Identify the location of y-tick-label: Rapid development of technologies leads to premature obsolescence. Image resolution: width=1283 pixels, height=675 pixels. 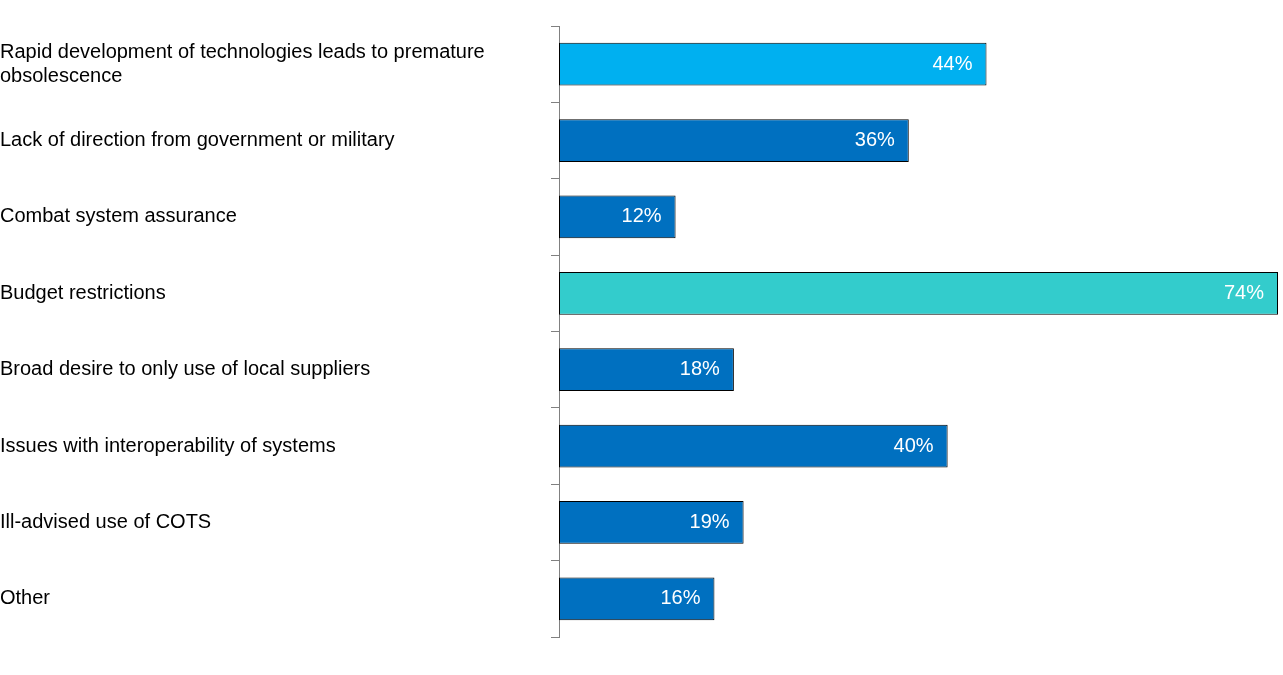
(242, 62).